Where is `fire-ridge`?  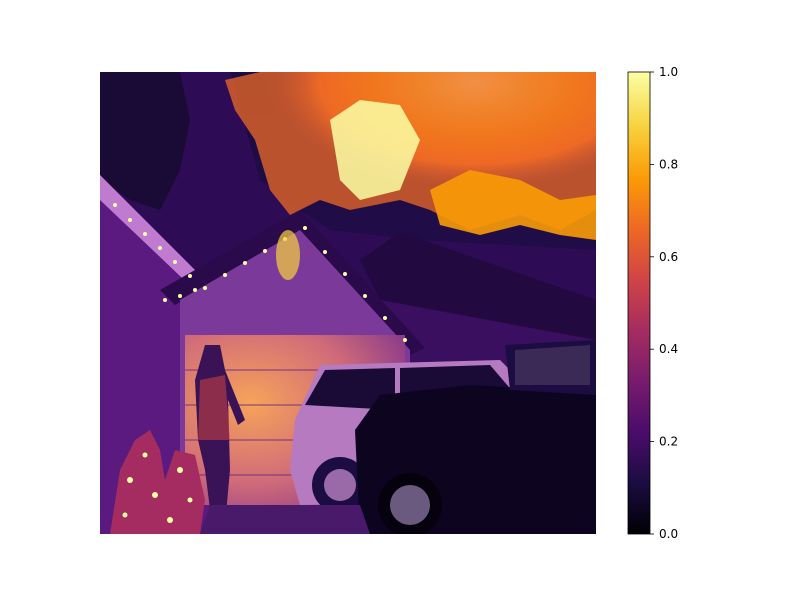
fire-ridge is located at coordinates (513, 205).